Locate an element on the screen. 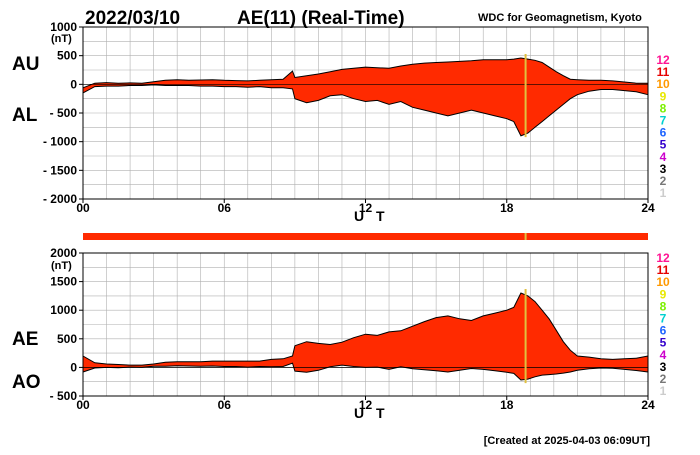 This screenshot has height=455, width=700. au-al-xticks: 00 06 12 18 24 is located at coordinates (365, 207).